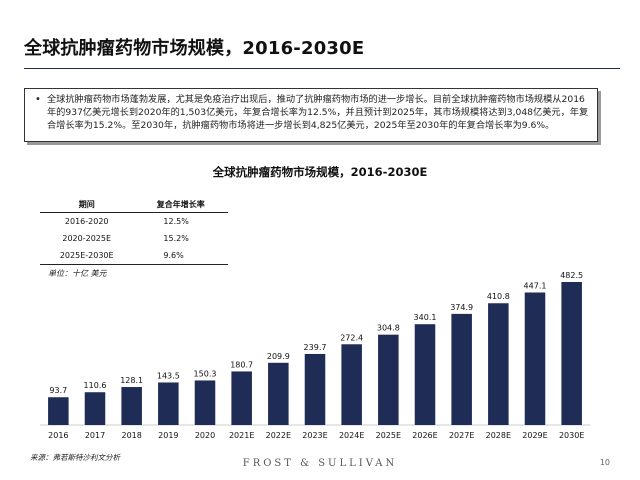 Image resolution: width=640 pixels, height=480 pixels. What do you see at coordinates (278, 435) in the screenshot?
I see `x-tick-label-2022E: 2022E` at bounding box center [278, 435].